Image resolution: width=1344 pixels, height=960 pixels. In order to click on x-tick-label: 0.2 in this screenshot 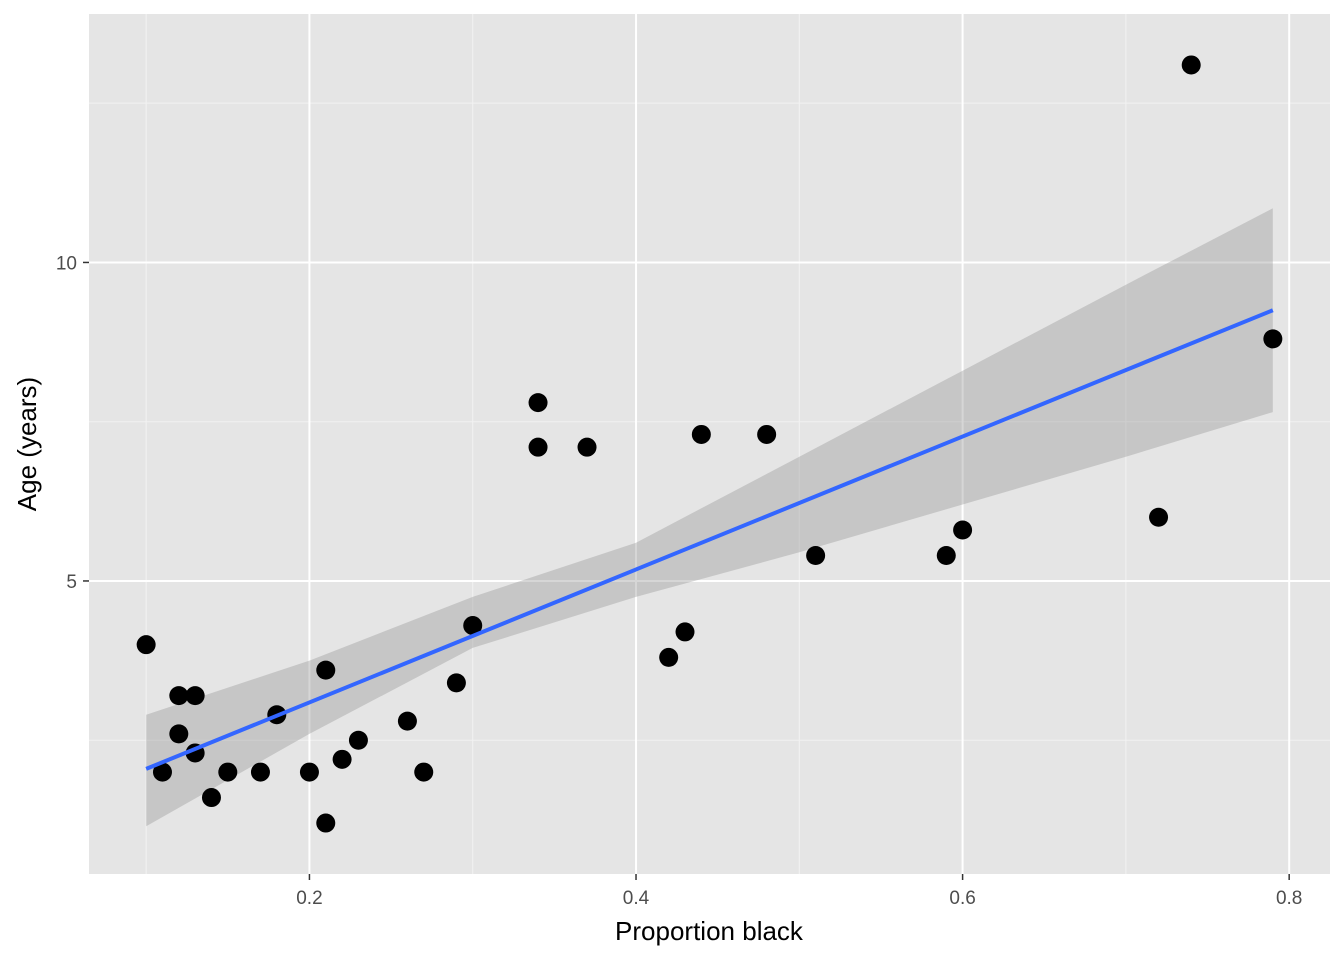, I will do `click(309, 898)`.